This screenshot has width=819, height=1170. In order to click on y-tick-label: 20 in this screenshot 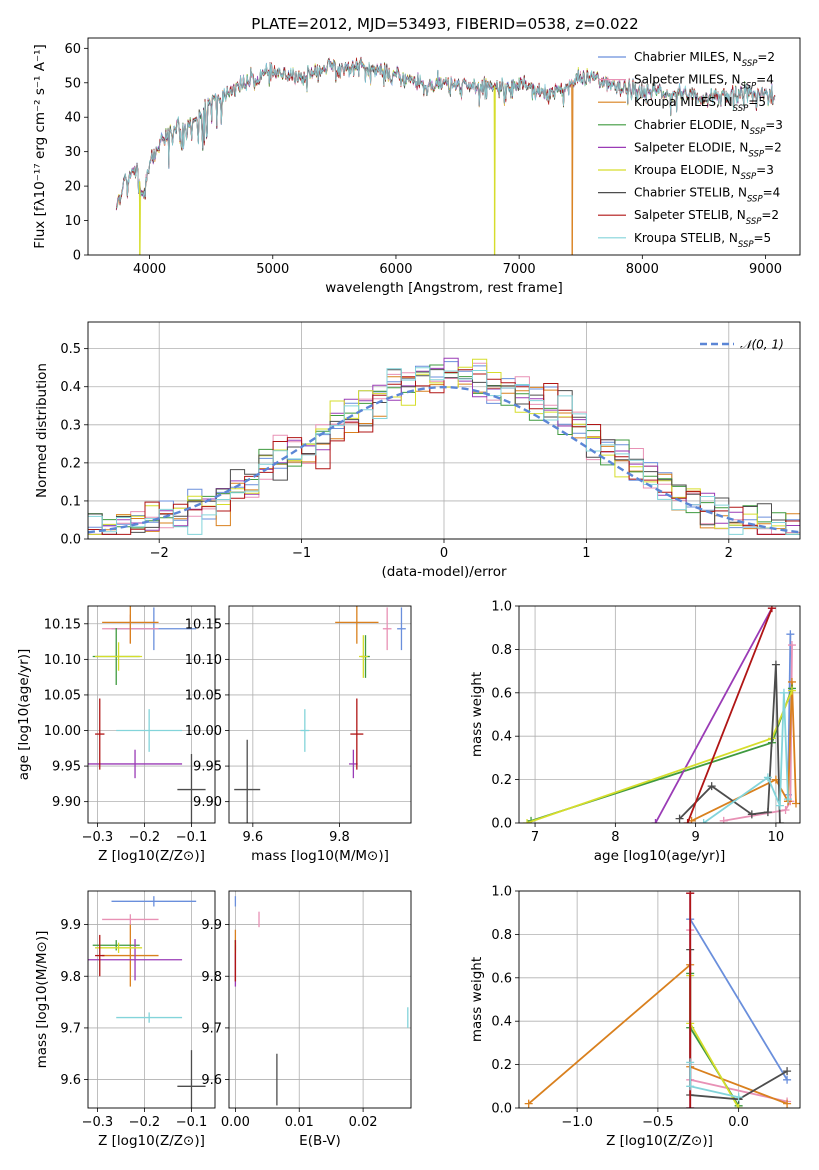, I will do `click(72, 187)`.